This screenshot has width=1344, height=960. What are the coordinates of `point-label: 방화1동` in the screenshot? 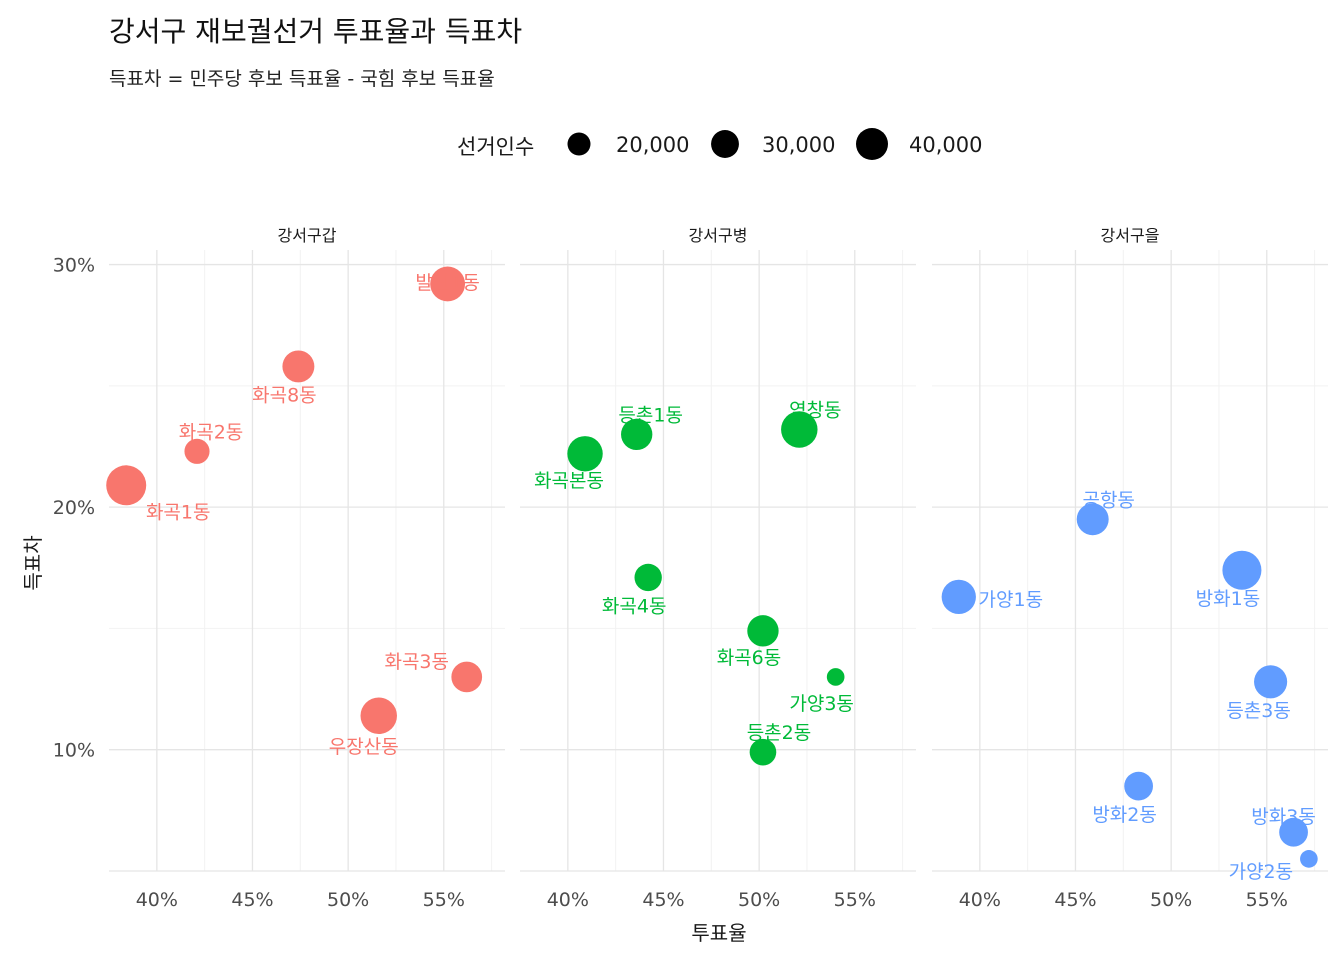 It's located at (1228, 599).